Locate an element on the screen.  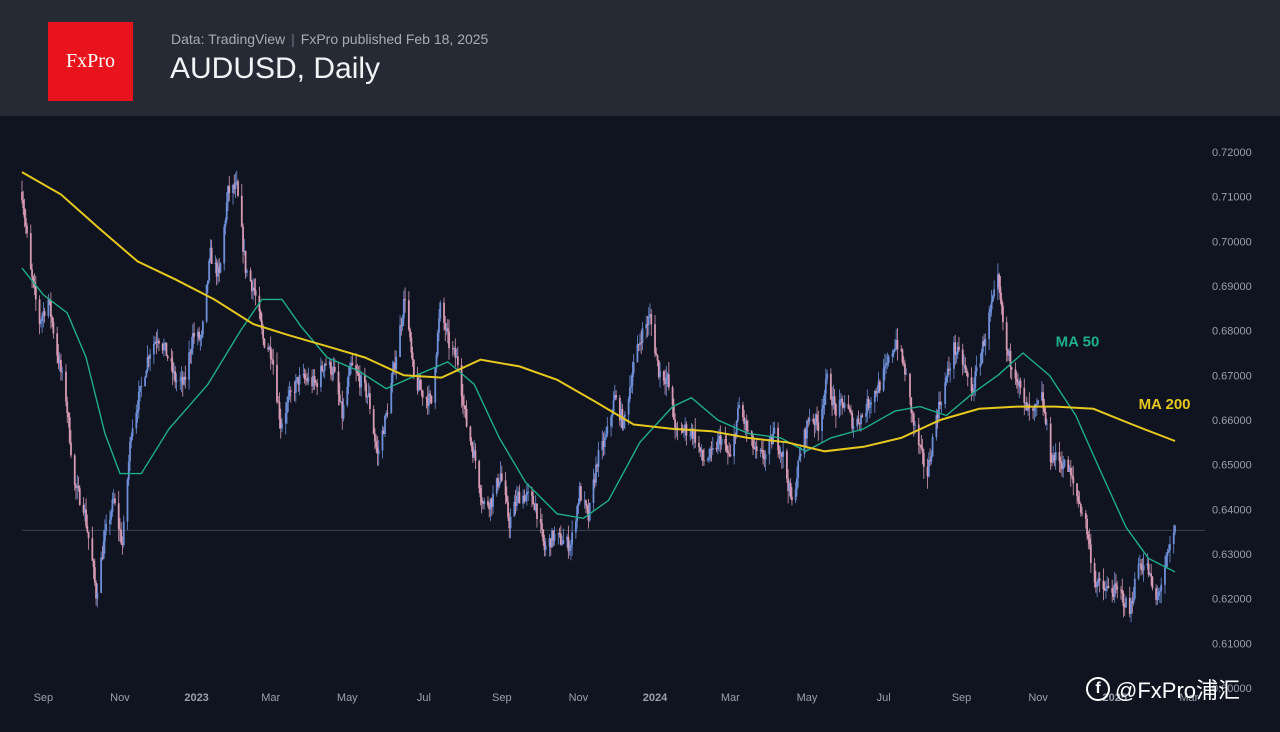
y-tick-label: 0.62000 is located at coordinates (1232, 600).